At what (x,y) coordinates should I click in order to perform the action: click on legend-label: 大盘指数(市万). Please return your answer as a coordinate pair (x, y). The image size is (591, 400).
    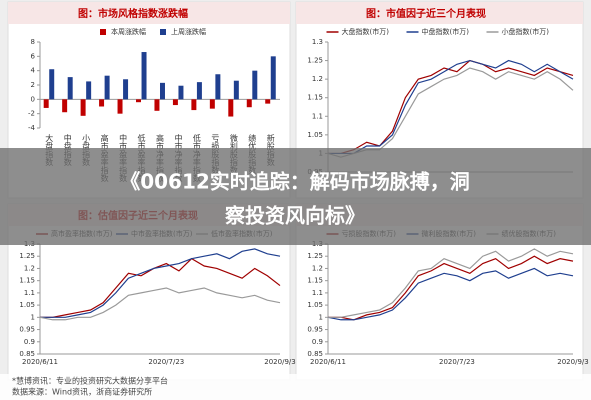
    Looking at the image, I should click on (366, 31).